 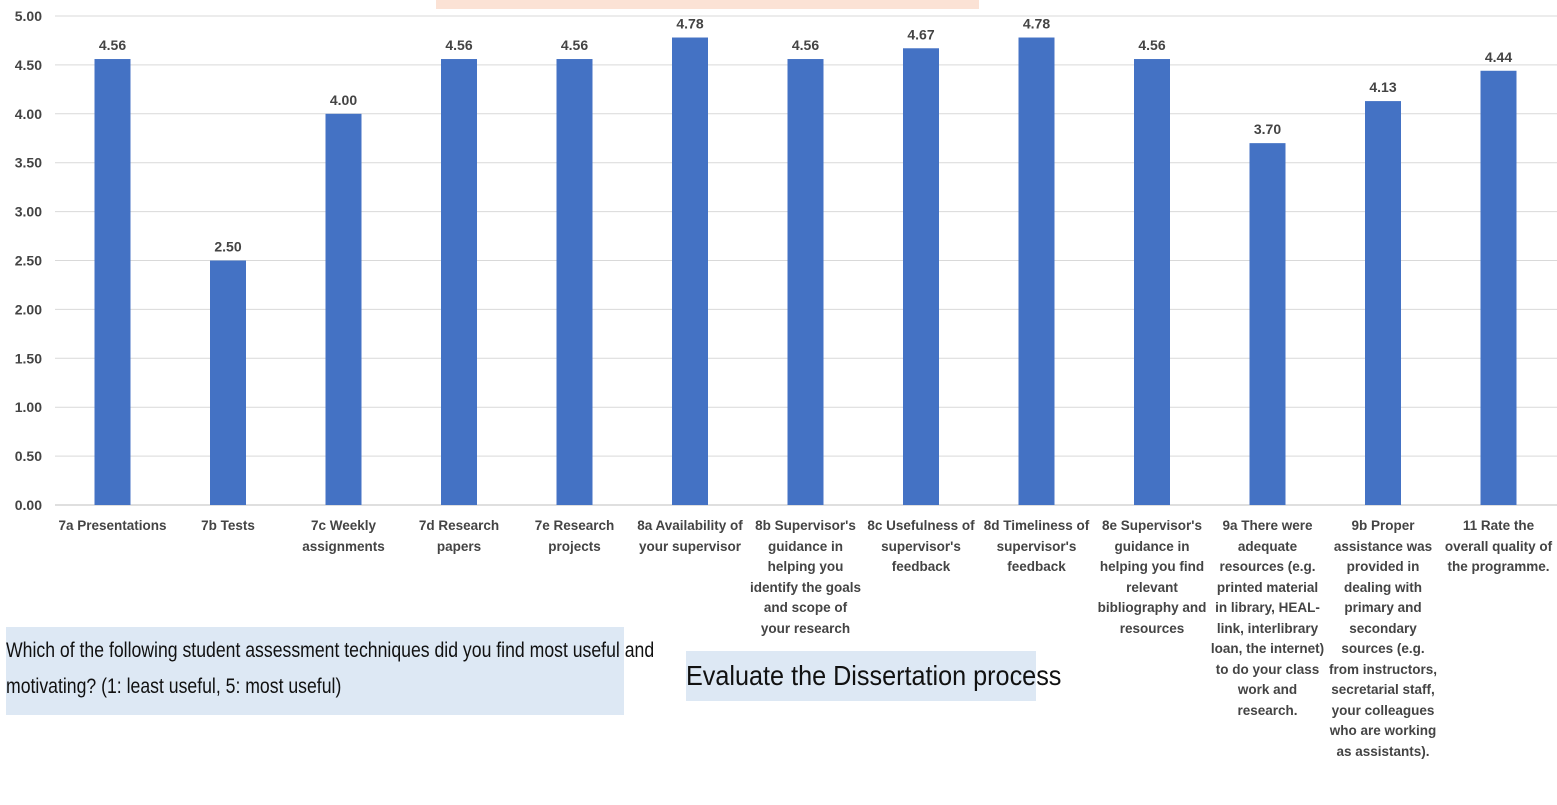 What do you see at coordinates (28, 163) in the screenshot?
I see `y-tick-label: 3.50` at bounding box center [28, 163].